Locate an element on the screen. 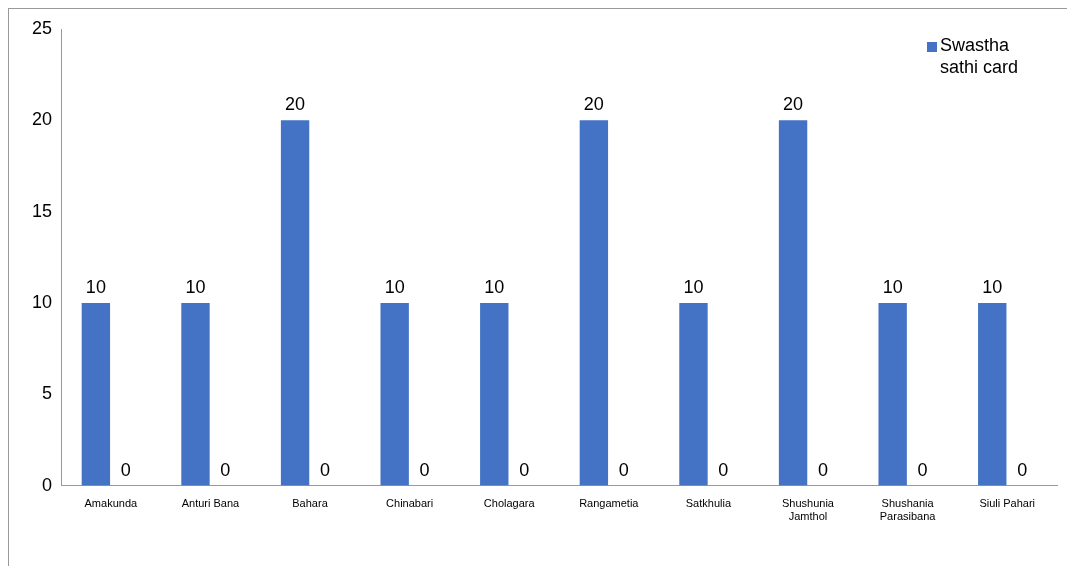  y-tick-label: 10 is located at coordinates (42, 301).